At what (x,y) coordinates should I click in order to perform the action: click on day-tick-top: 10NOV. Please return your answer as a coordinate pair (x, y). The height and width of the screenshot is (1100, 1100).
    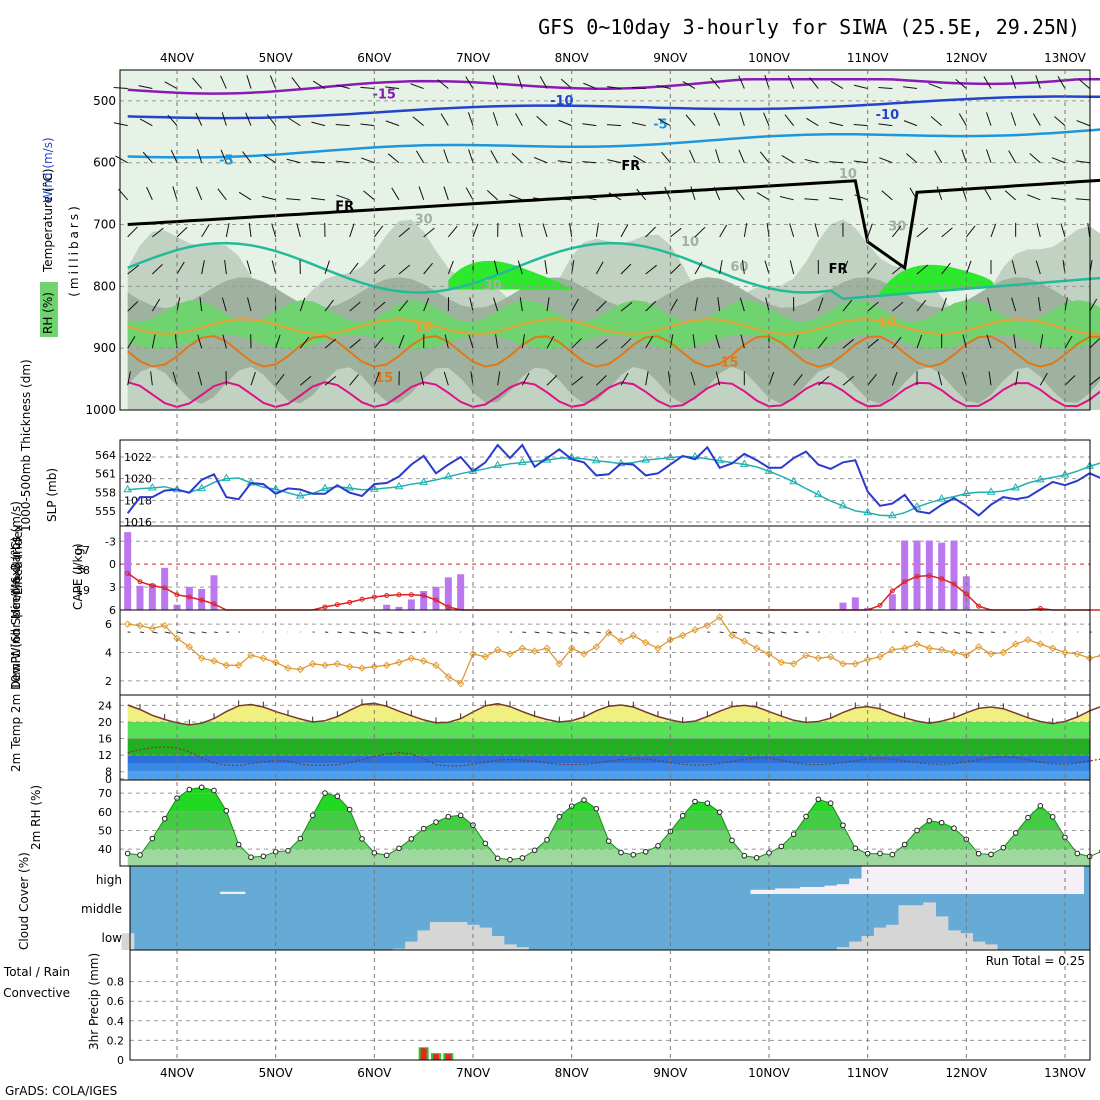
    Looking at the image, I should click on (769, 58).